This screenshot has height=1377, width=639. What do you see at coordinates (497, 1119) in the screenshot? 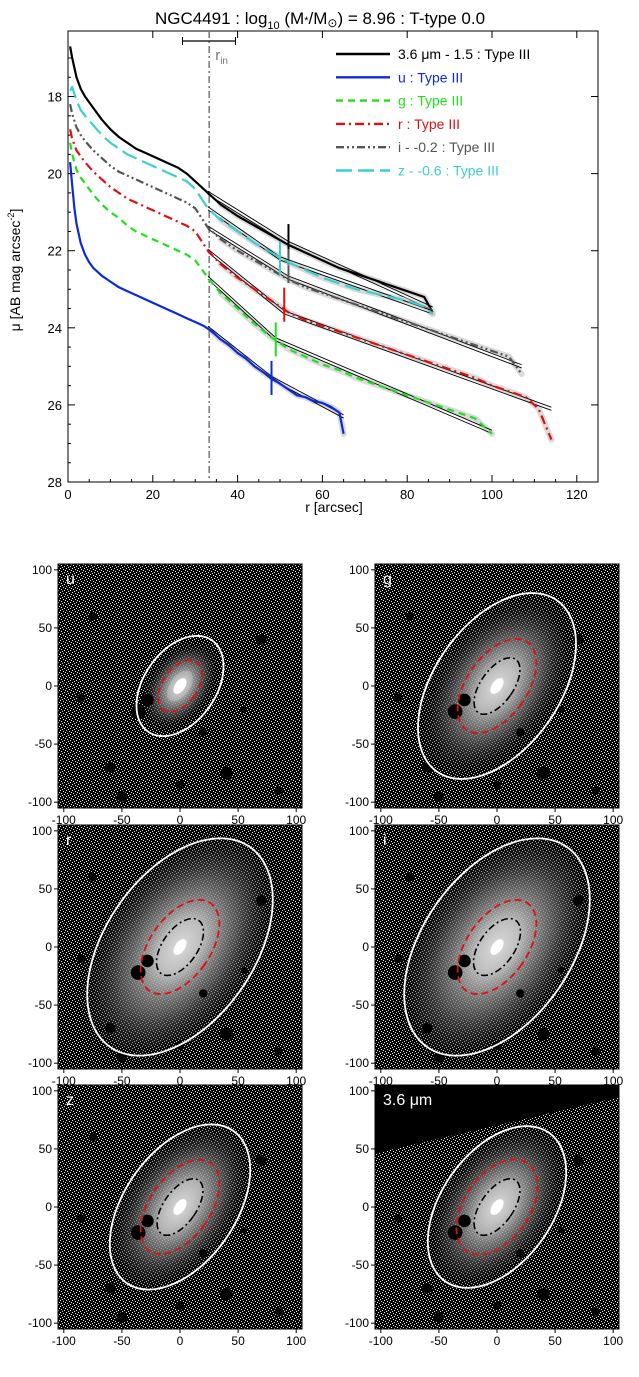
I see `panel-mask-edge` at bounding box center [497, 1119].